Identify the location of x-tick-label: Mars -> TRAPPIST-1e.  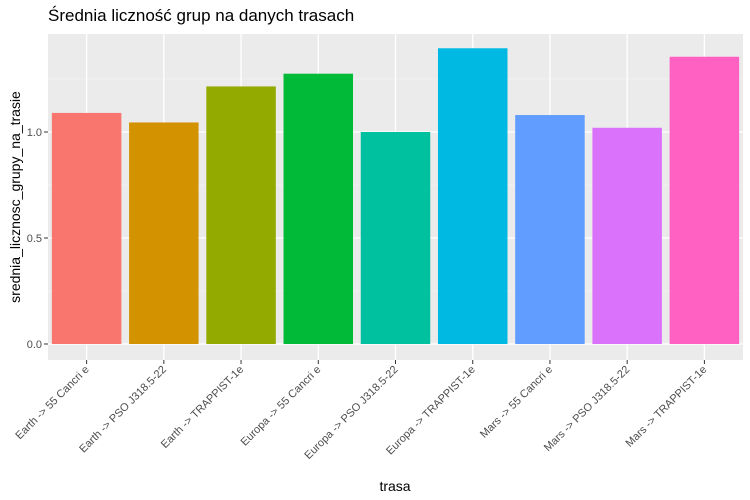
(667, 407).